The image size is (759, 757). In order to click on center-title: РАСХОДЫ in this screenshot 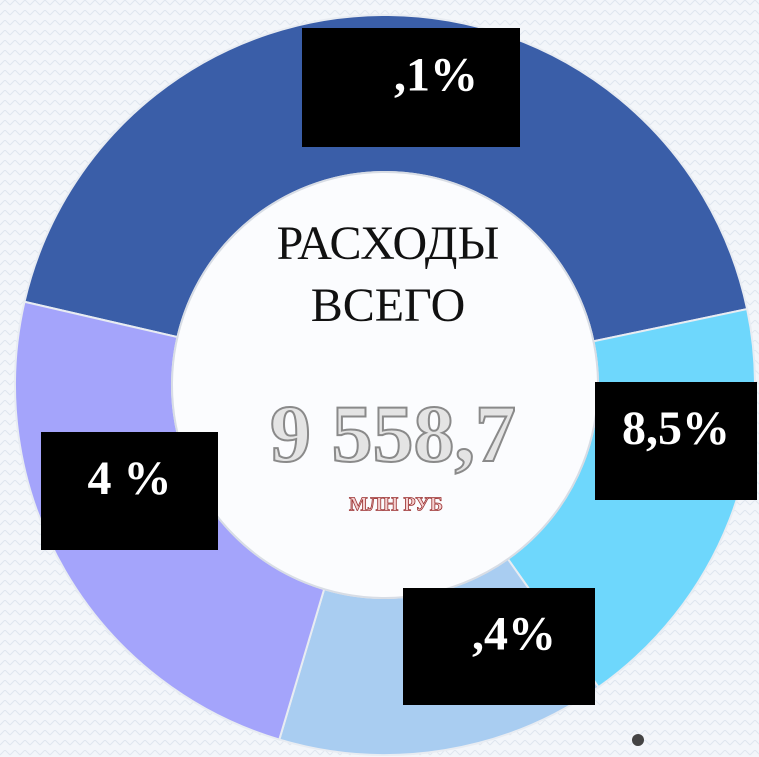, I will do `click(388, 243)`.